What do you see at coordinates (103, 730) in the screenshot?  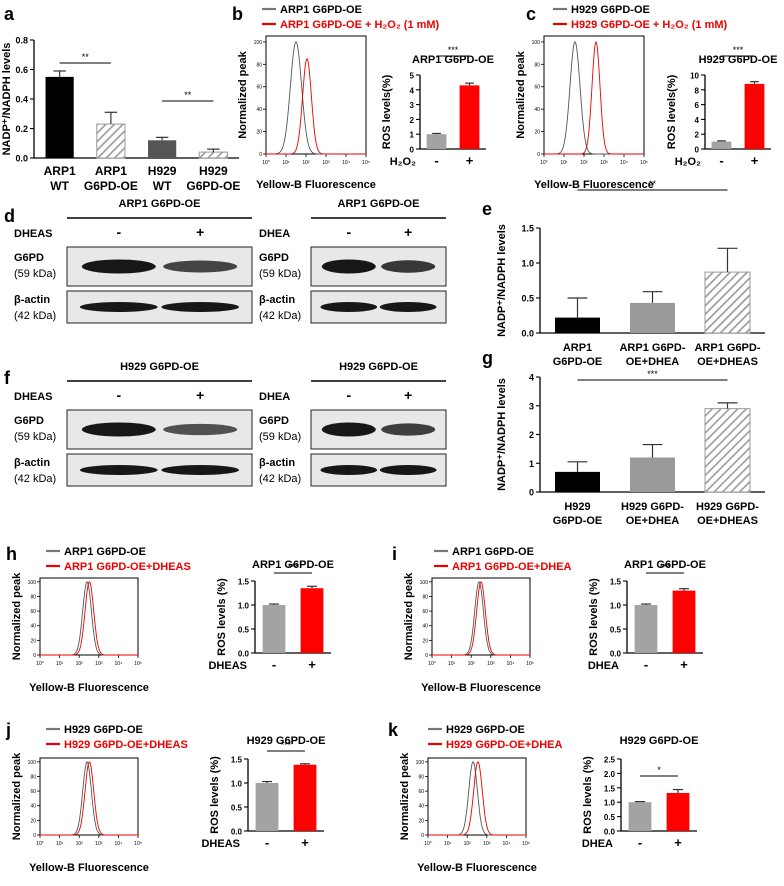 I see `legend-control: H929 G6PD-OE` at bounding box center [103, 730].